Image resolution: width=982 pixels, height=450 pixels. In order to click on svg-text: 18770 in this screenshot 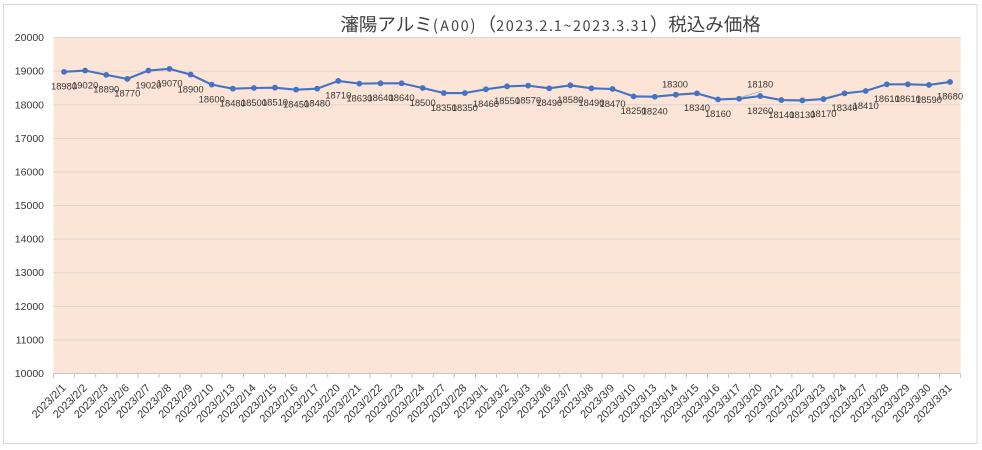, I will do `click(127, 93)`.